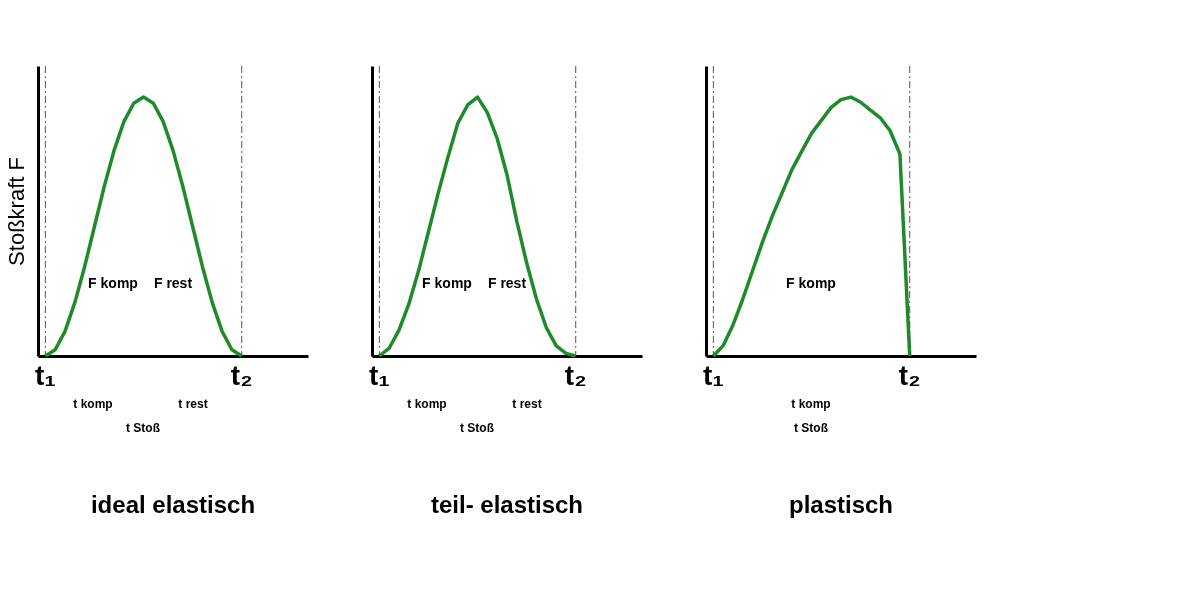 This screenshot has width=1203, height=609. I want to click on text: plastisch, so click(841, 504).